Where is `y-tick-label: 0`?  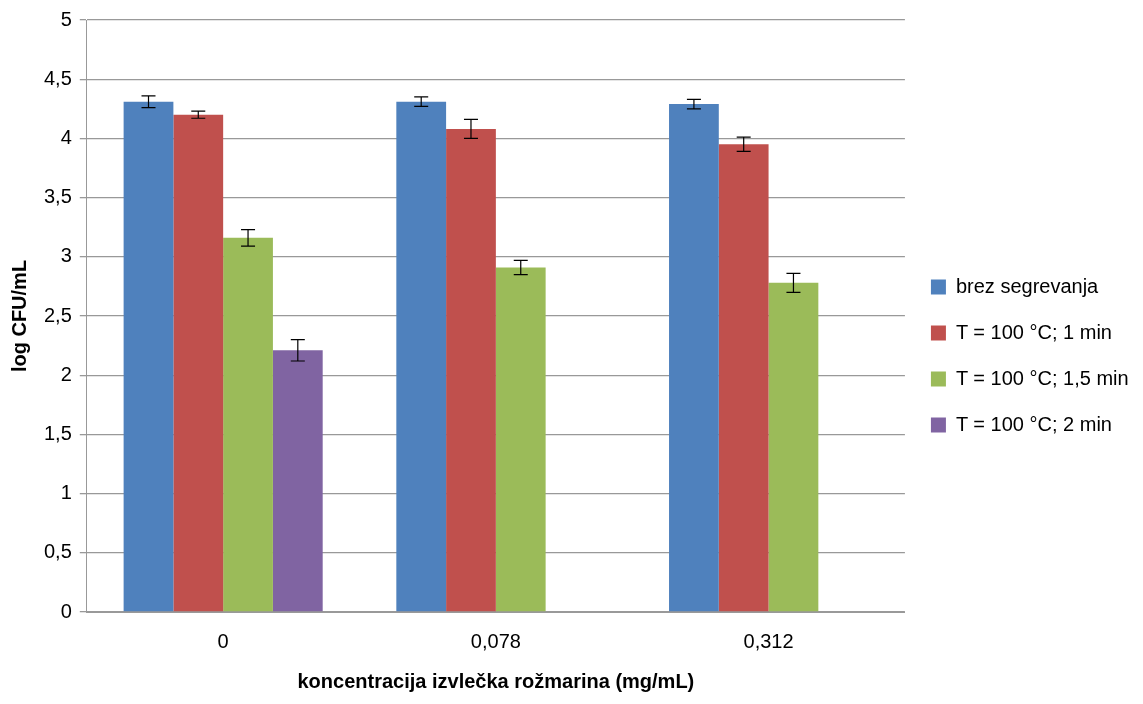 y-tick-label: 0 is located at coordinates (66, 610).